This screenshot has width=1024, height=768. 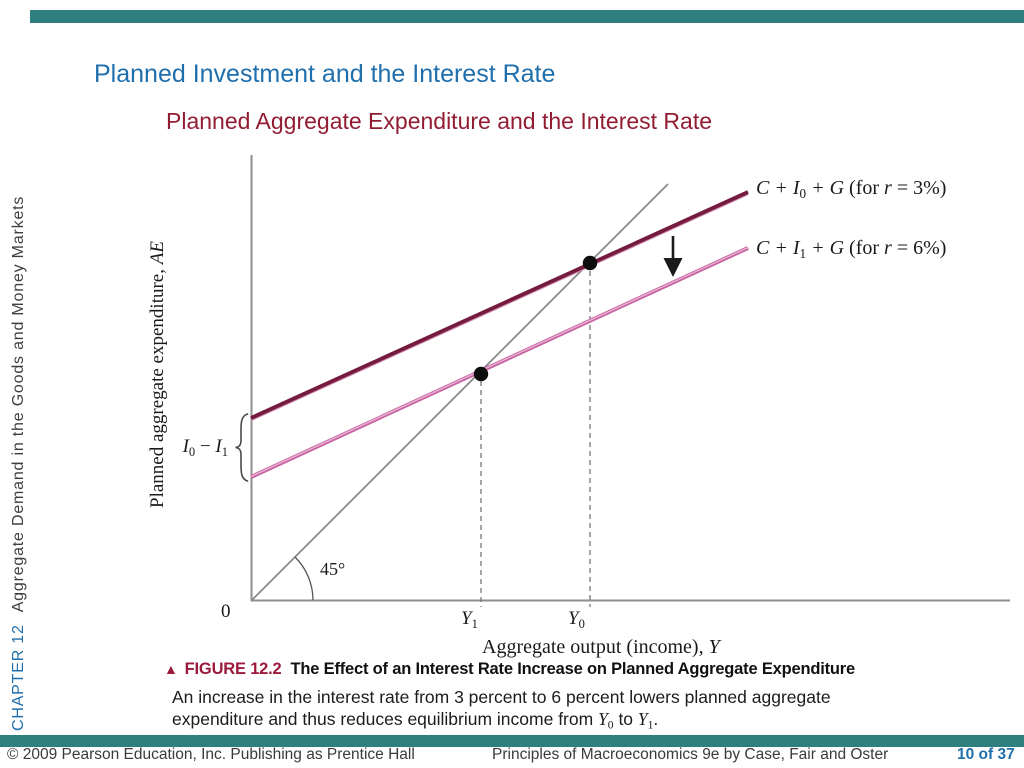 I want to click on i0-i1-brace, so click(x=242, y=447).